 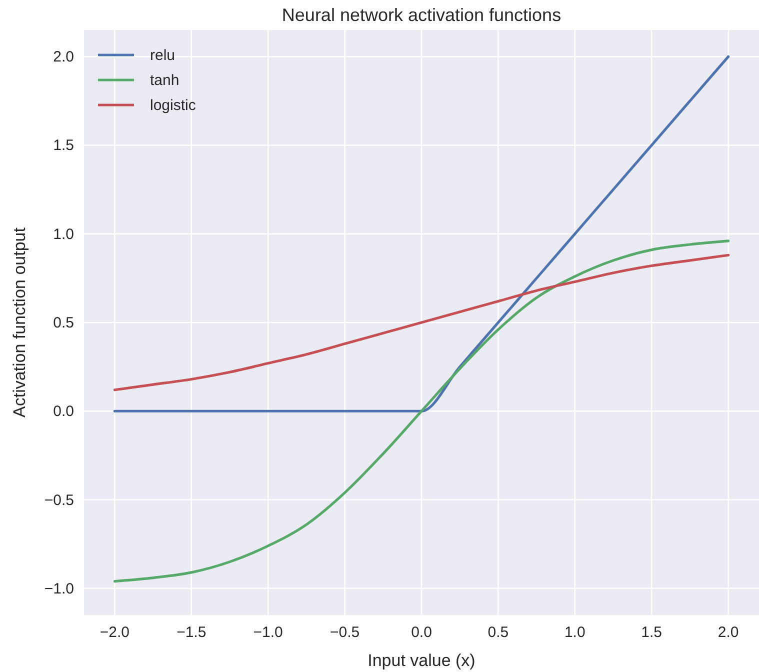 I want to click on x-tick-label: 0.0, so click(x=421, y=632).